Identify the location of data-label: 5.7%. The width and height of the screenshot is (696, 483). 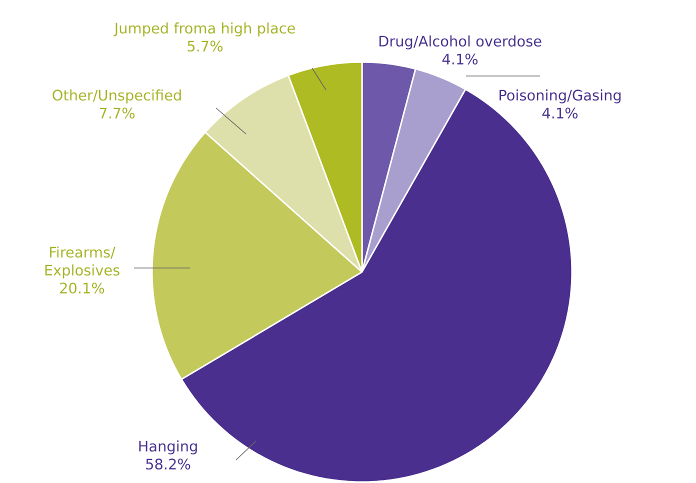
(205, 46).